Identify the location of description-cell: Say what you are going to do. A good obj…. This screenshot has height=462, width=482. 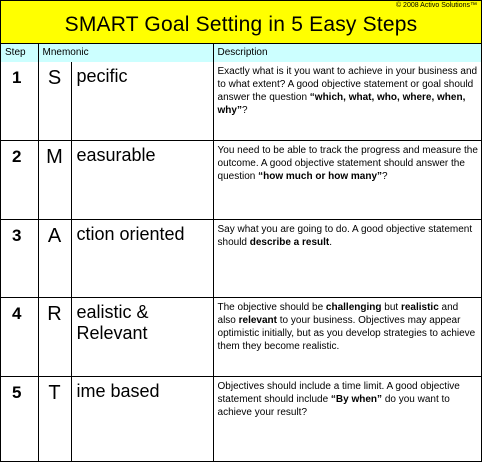
(346, 258).